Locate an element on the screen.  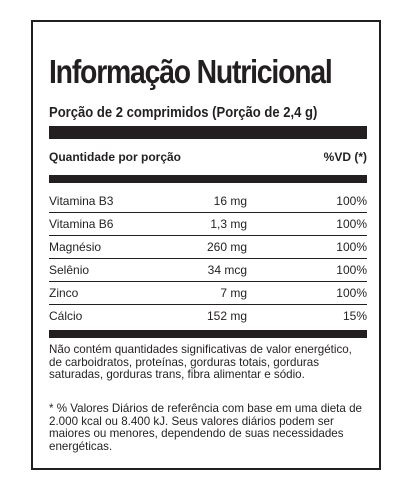
table-row: Magnésio 260 mg 100% is located at coordinates (208, 247).